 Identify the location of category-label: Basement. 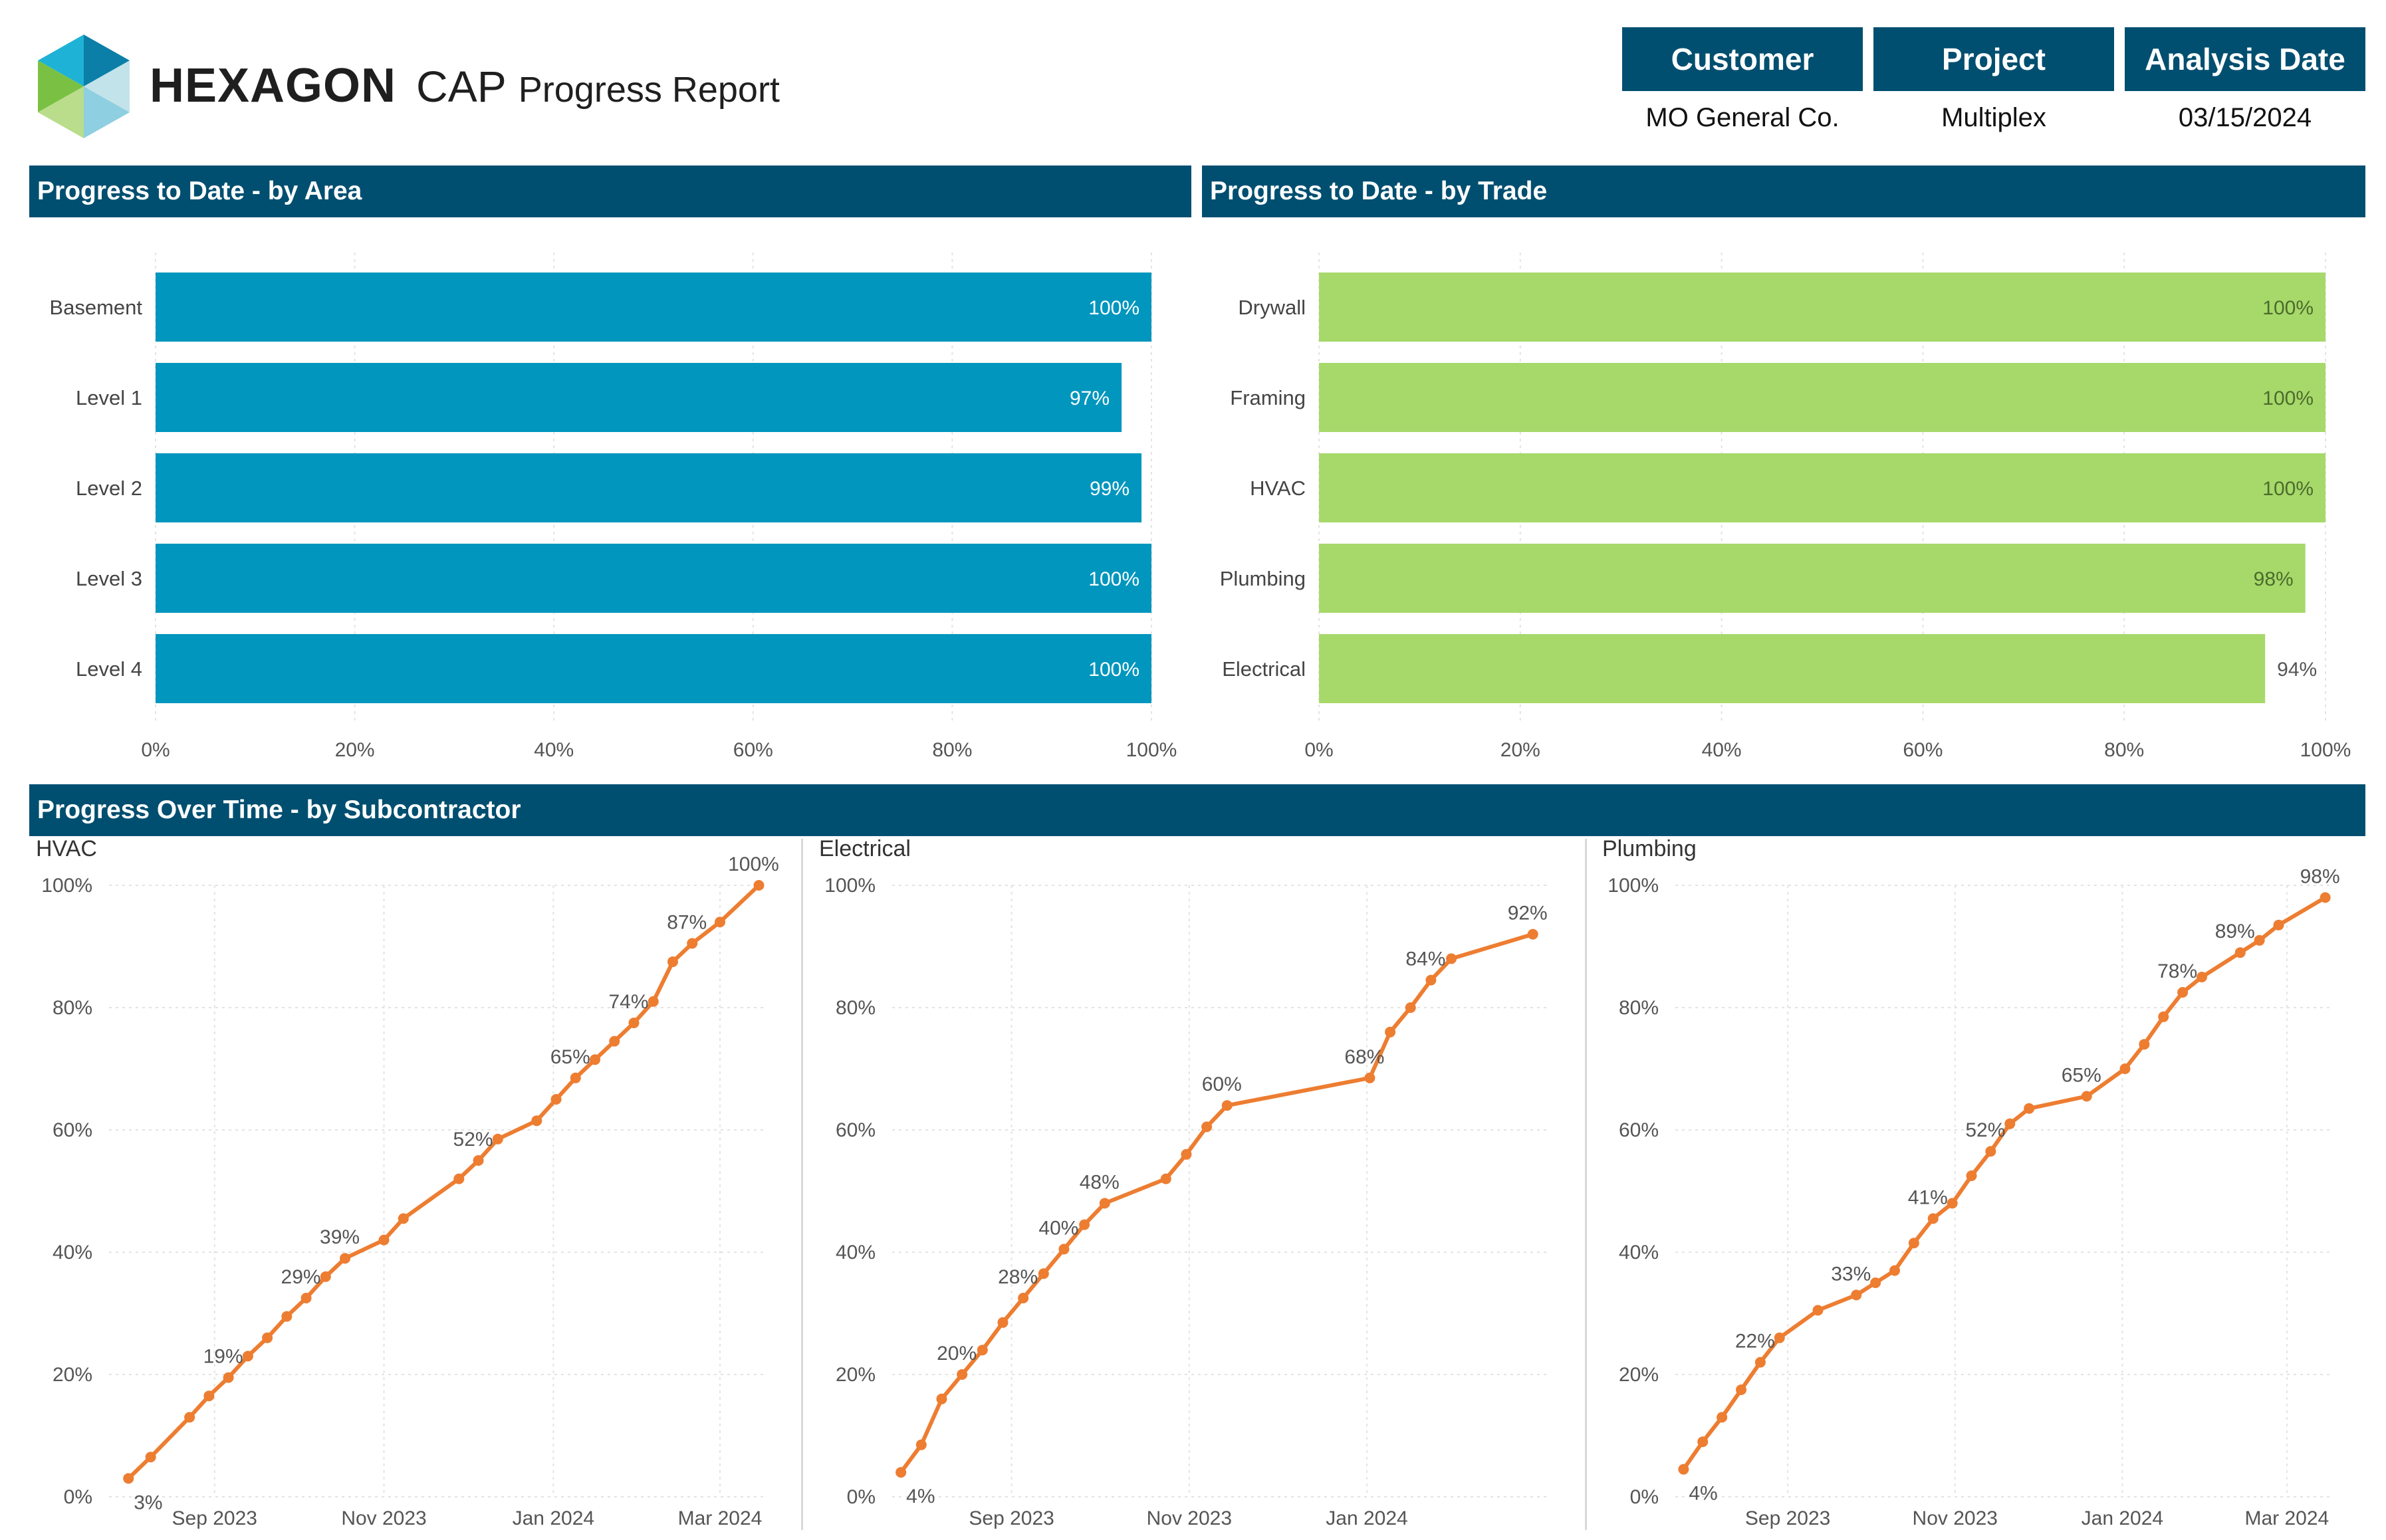
(95, 308).